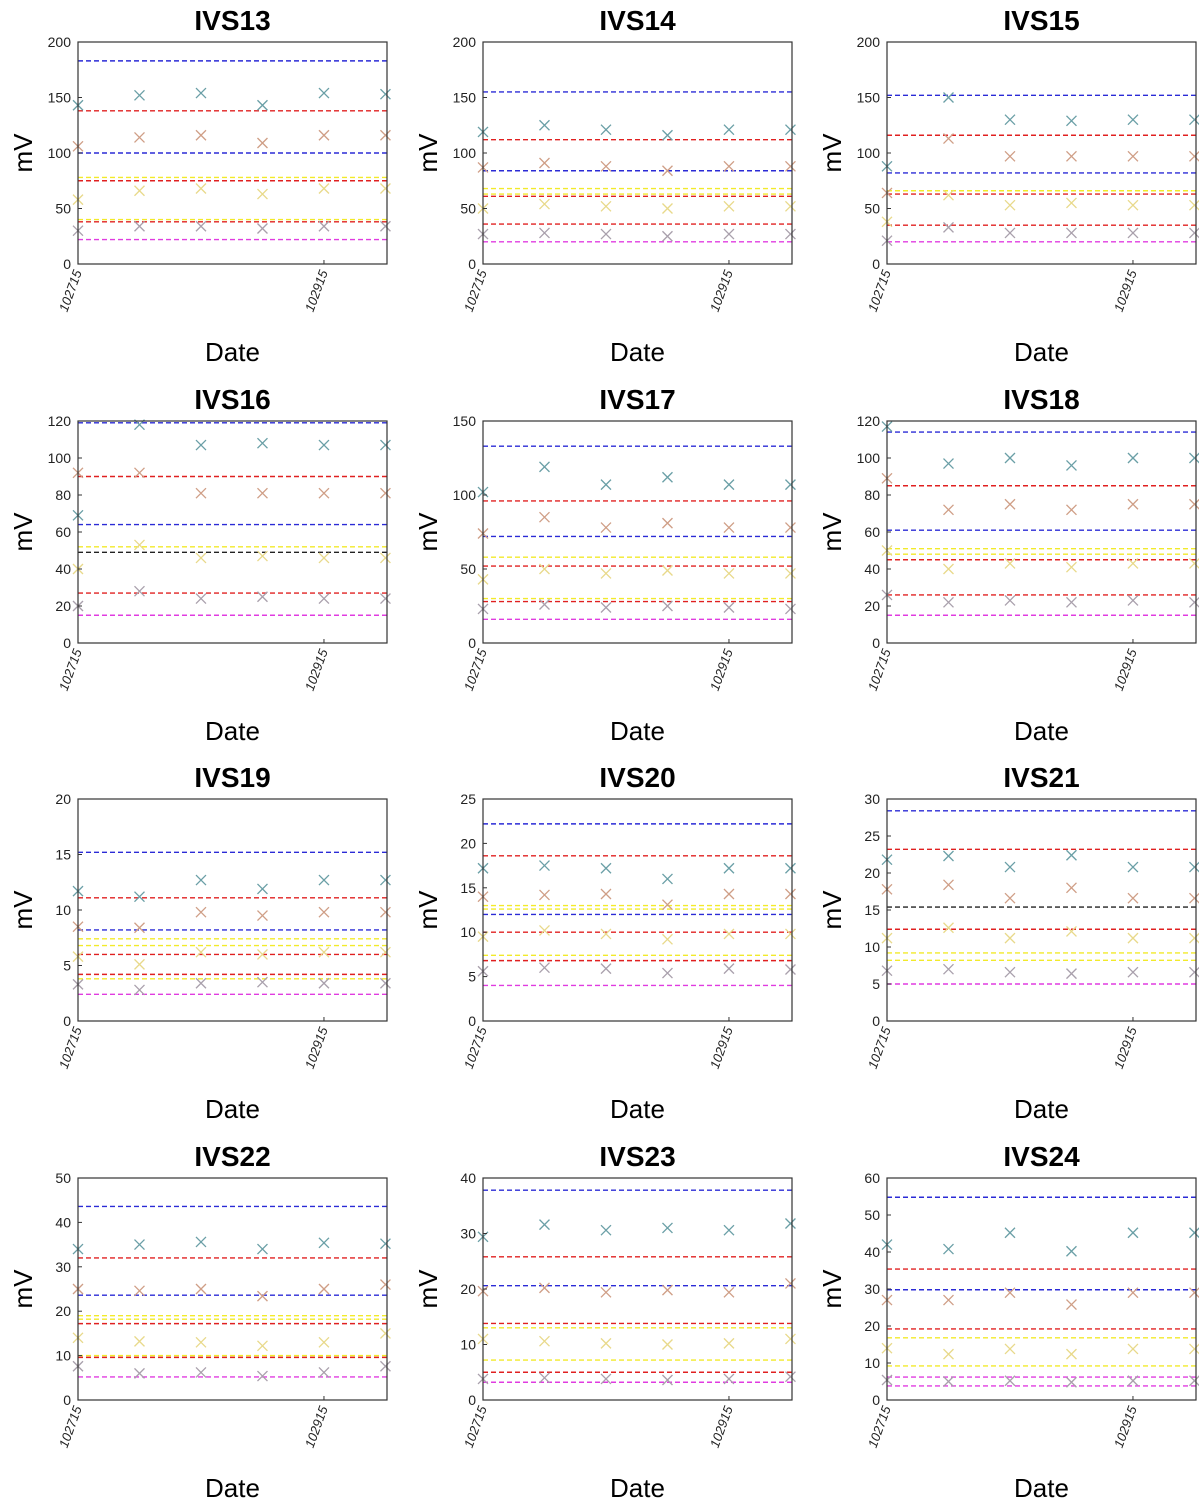 Image resolution: width=1199 pixels, height=1512 pixels. What do you see at coordinates (232, 777) in the screenshot?
I see `chart-title: IVS19` at bounding box center [232, 777].